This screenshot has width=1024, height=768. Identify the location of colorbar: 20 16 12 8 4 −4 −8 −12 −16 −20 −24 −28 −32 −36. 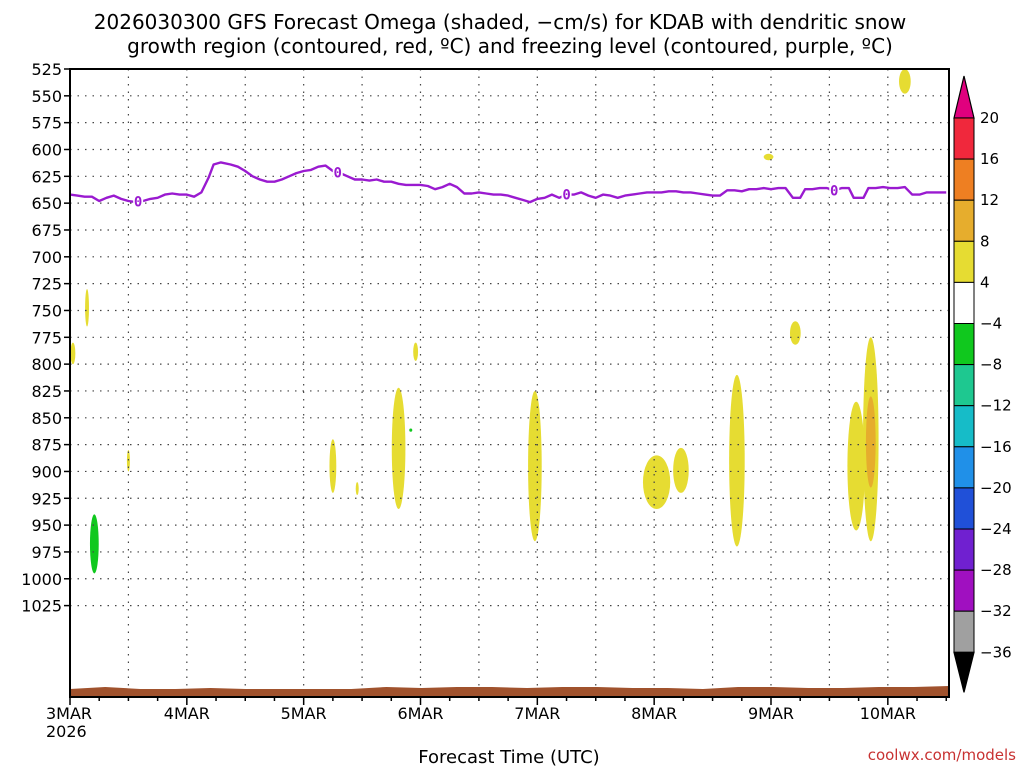
(982, 384).